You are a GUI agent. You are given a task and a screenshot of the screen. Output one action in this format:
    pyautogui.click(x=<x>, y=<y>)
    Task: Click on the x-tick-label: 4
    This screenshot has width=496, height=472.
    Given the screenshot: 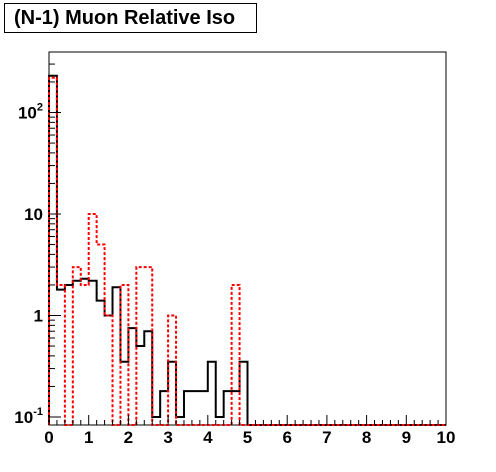 What is the action you would take?
    pyautogui.click(x=208, y=437)
    